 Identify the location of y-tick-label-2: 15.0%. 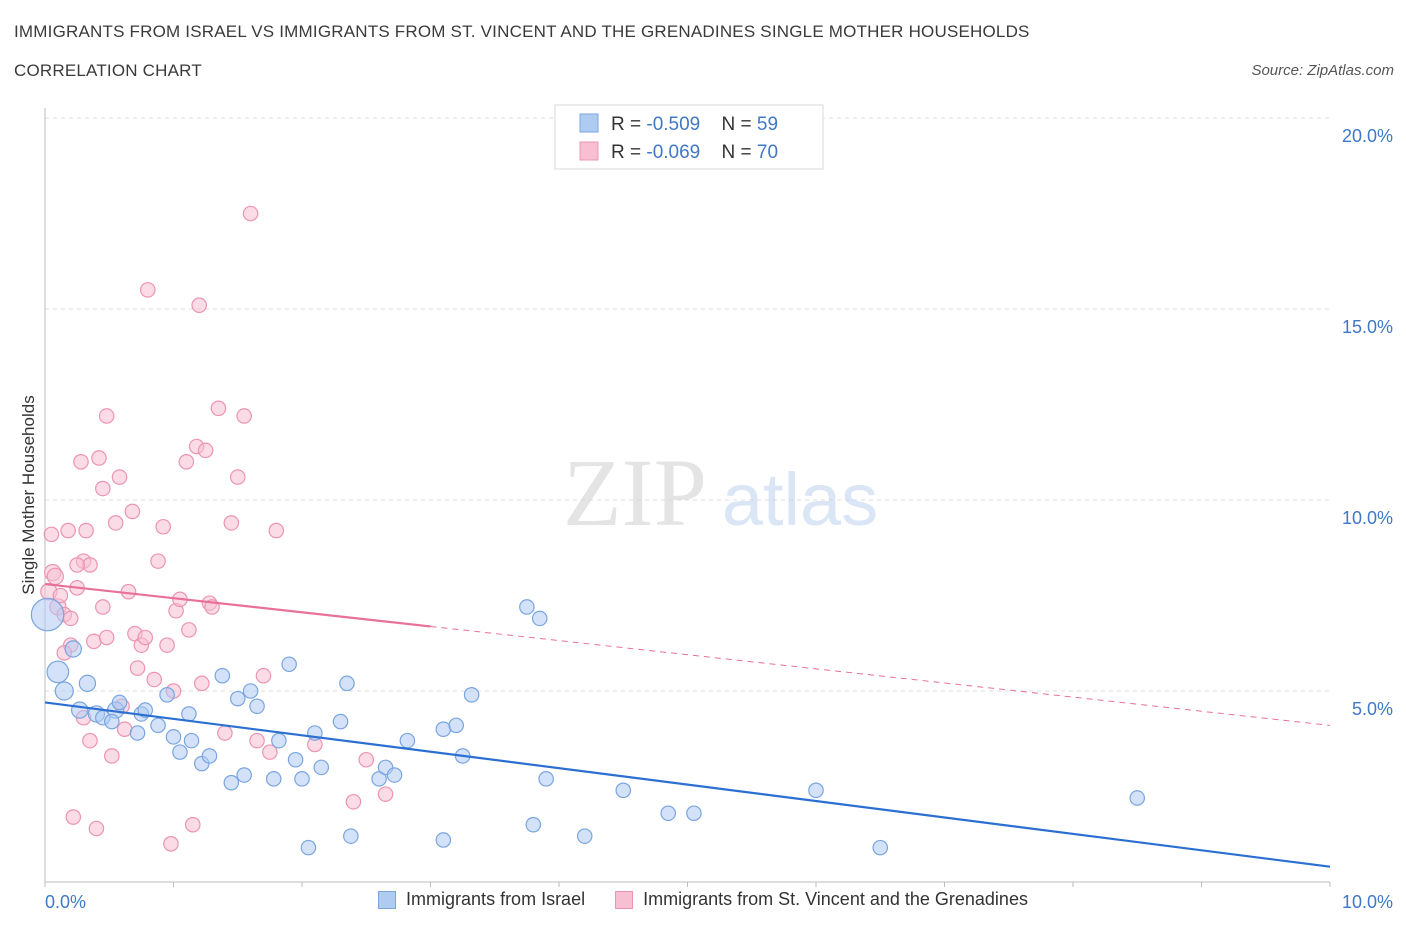
(1367, 327).